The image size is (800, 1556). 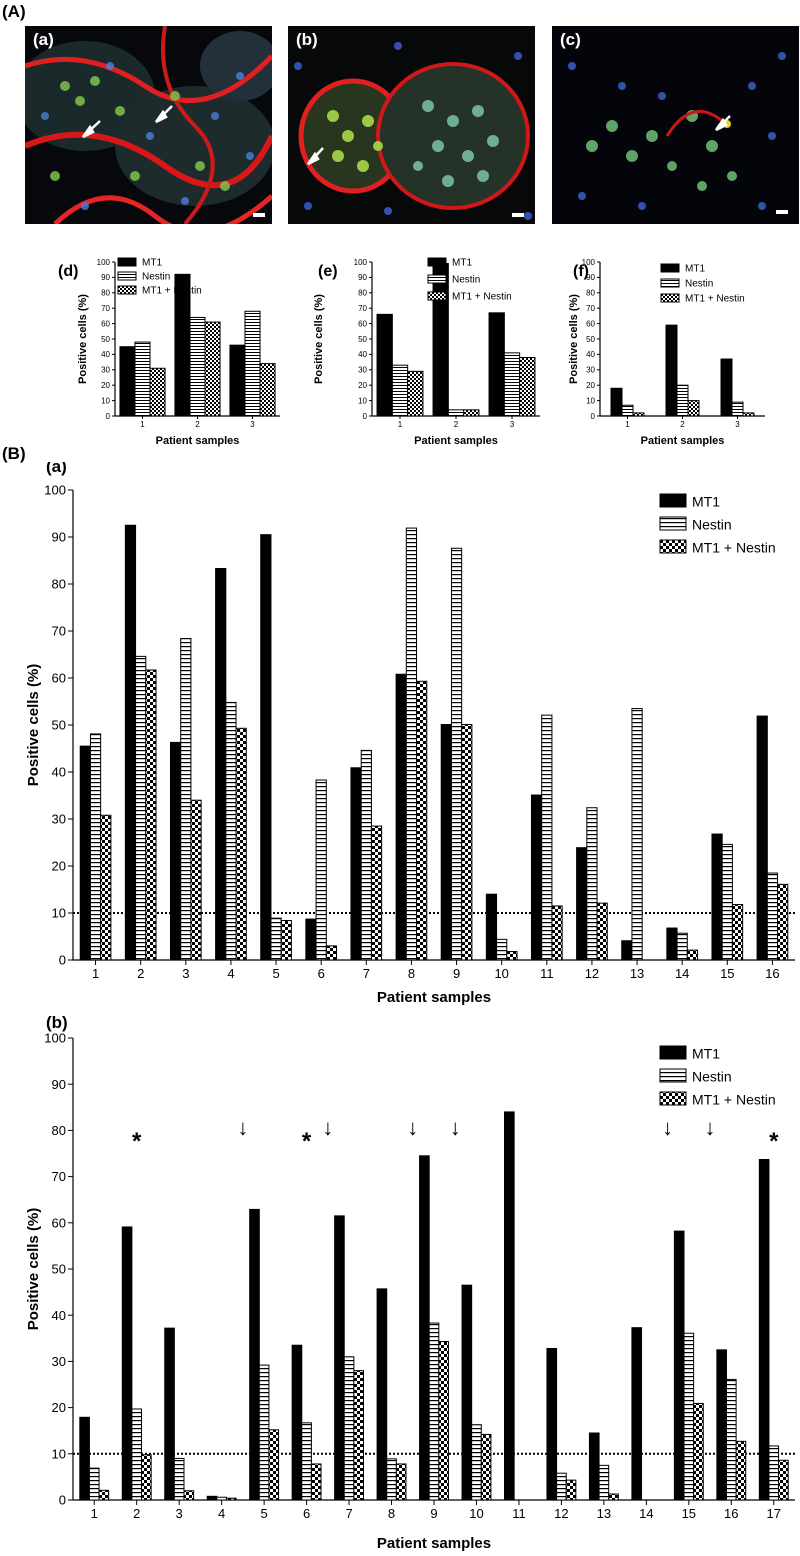 I want to click on scale-bar, so click(x=782, y=212).